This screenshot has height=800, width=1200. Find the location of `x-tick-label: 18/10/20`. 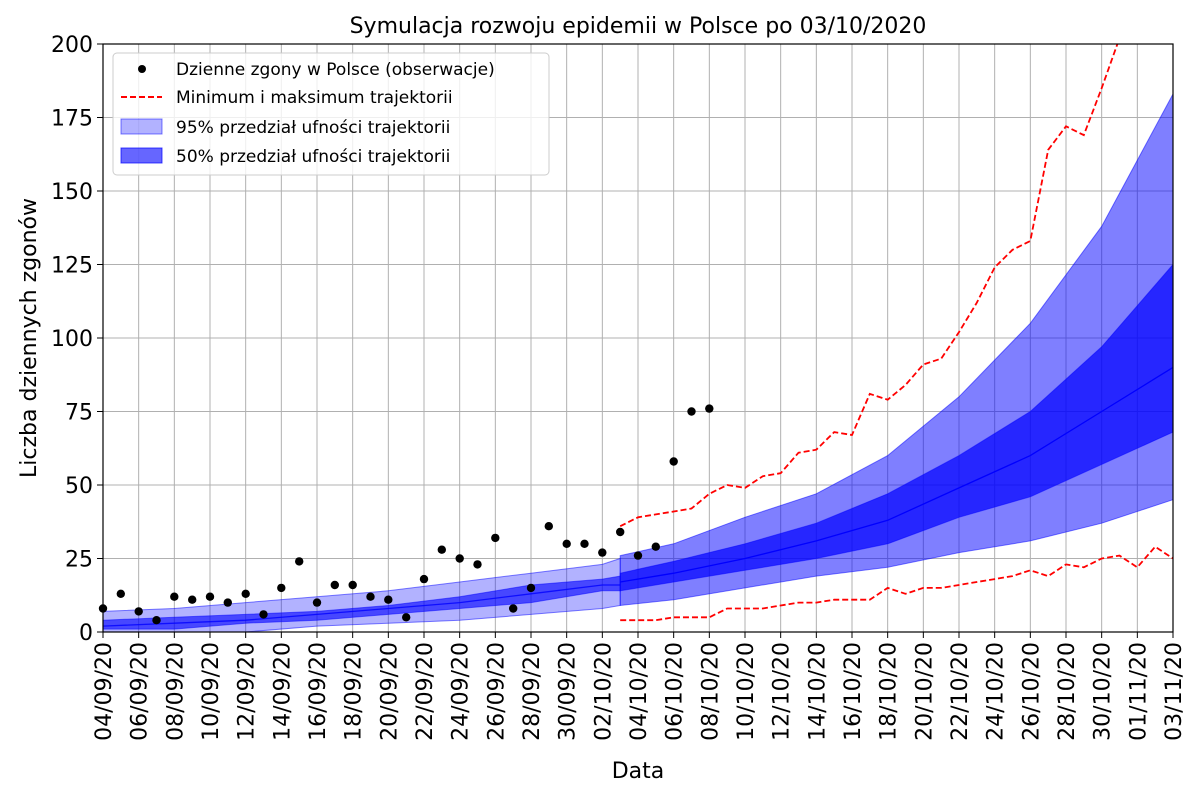

x-tick-label: 18/10/20 is located at coordinates (889, 691).